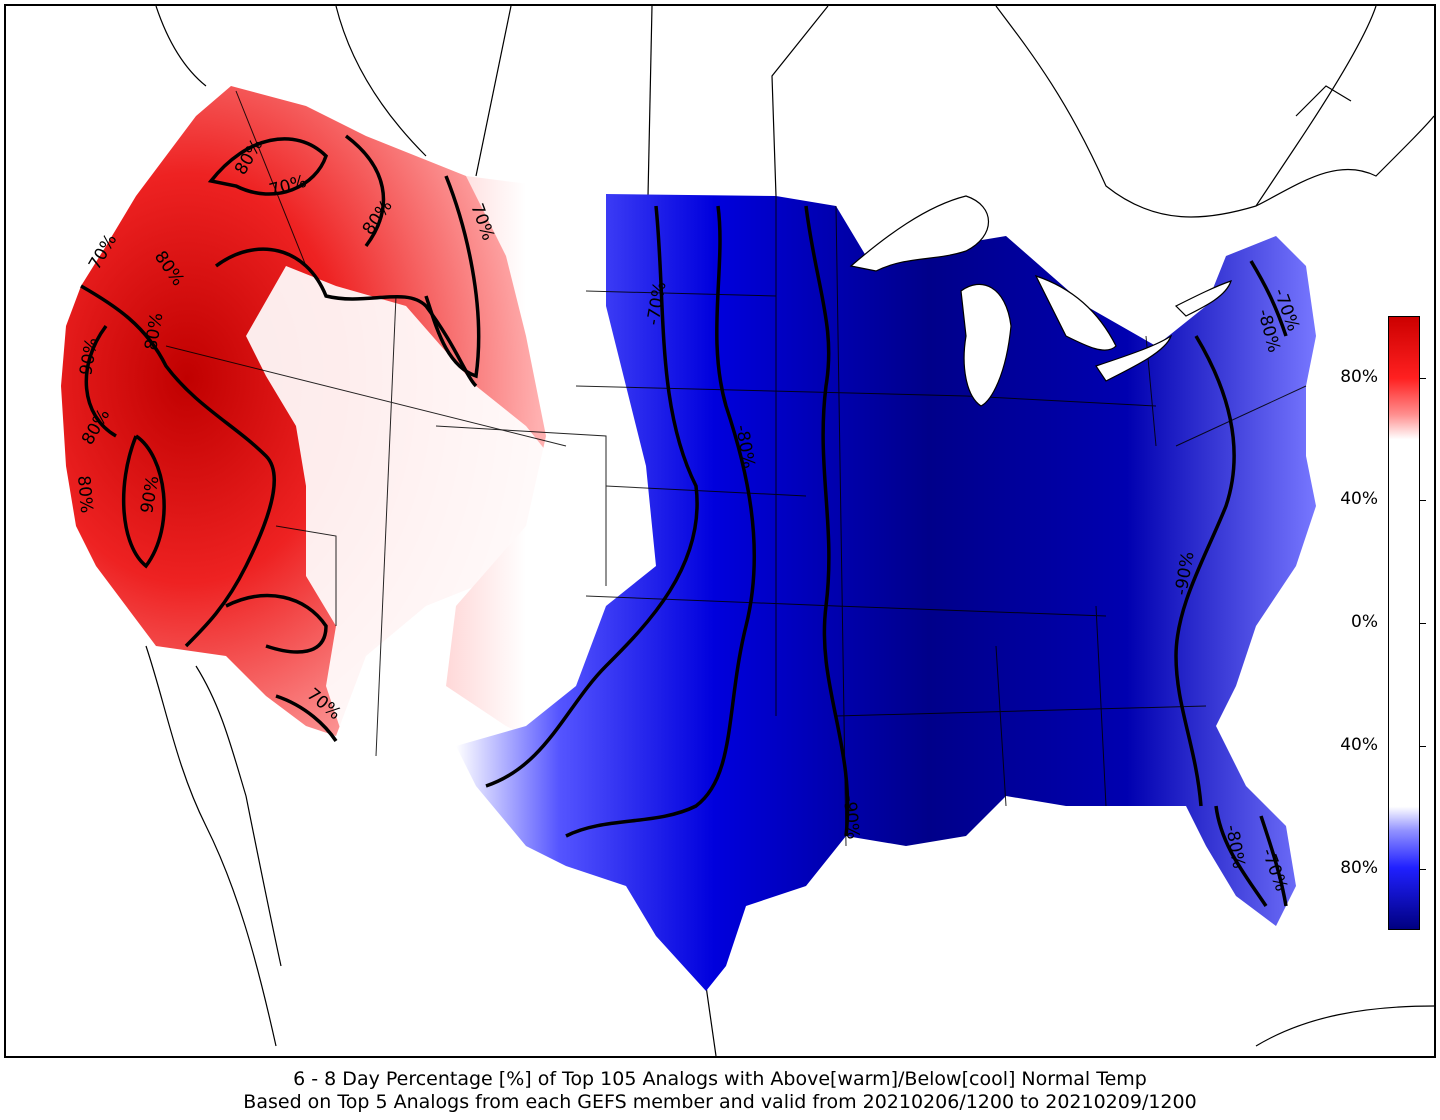  I want to click on contour-label: -90%, so click(851, 817).